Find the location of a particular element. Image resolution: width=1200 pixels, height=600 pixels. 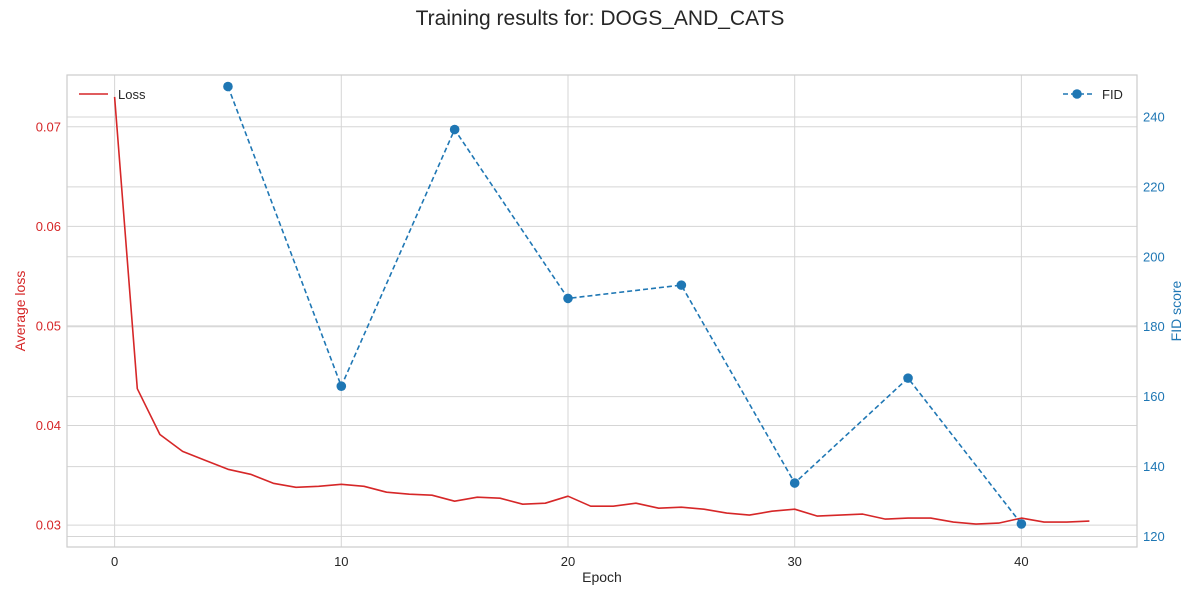

legend-loss: Loss is located at coordinates (112, 94).